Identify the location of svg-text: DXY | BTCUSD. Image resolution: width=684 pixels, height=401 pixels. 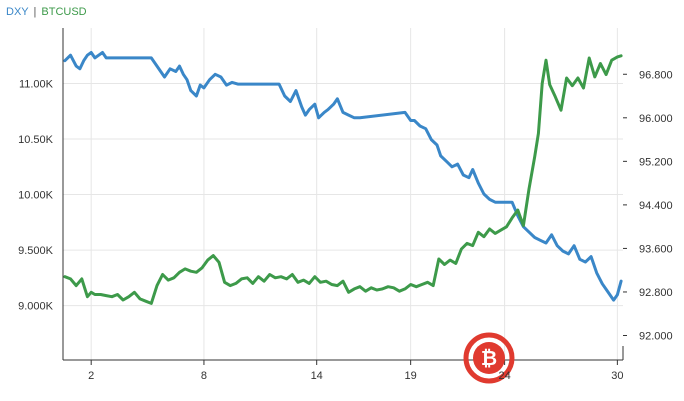
(46, 12).